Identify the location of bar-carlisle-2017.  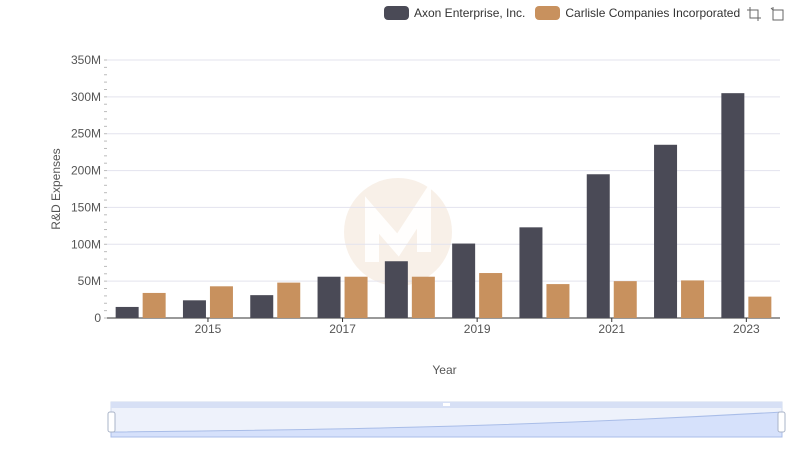
(356, 297).